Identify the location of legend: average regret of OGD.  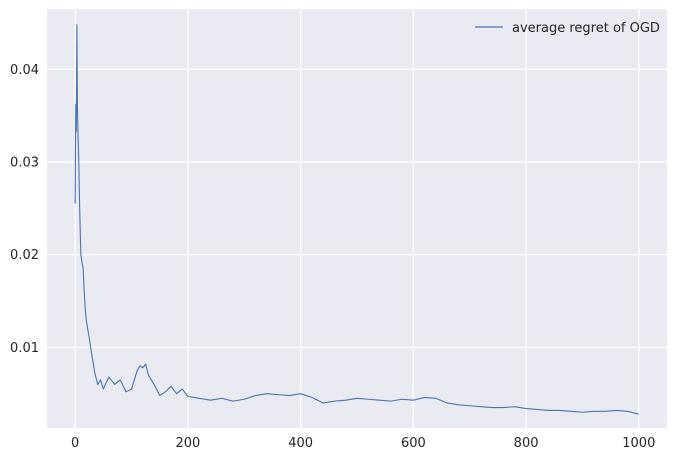
(567, 28).